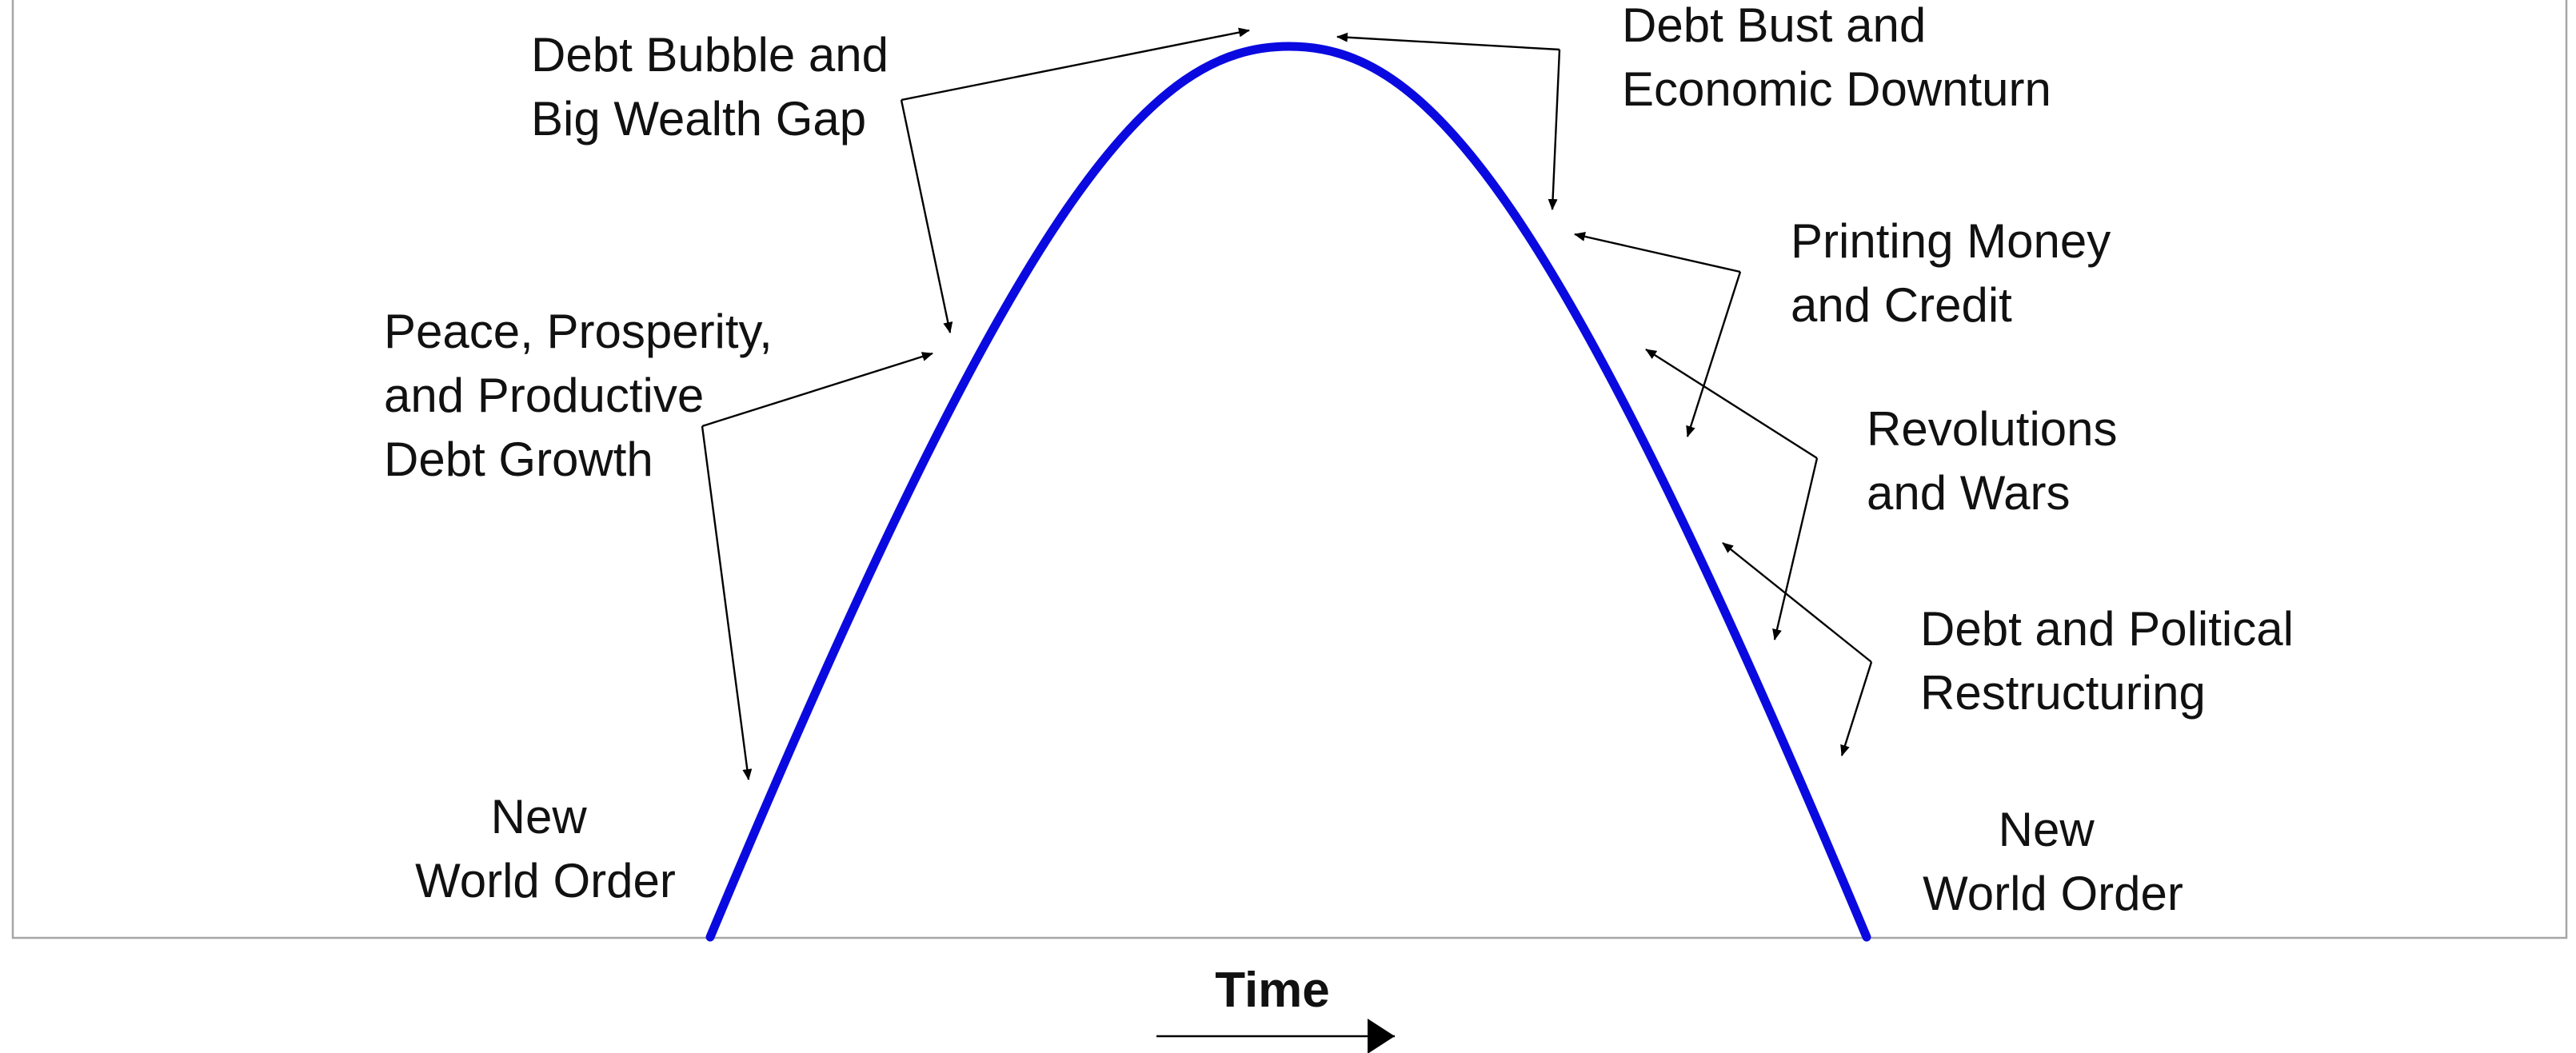  What do you see at coordinates (578, 331) in the screenshot?
I see `label-line: Peace, Prosperity,` at bounding box center [578, 331].